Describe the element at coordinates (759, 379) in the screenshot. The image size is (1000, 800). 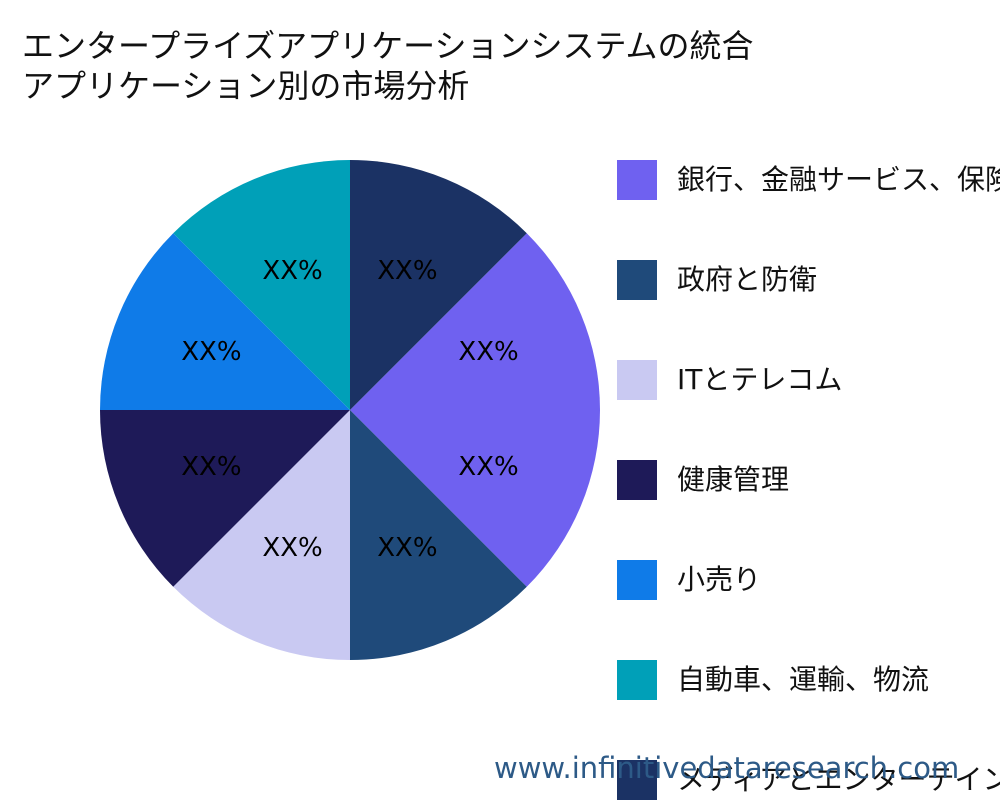
I see `legend-label: ITとテレコム` at that location.